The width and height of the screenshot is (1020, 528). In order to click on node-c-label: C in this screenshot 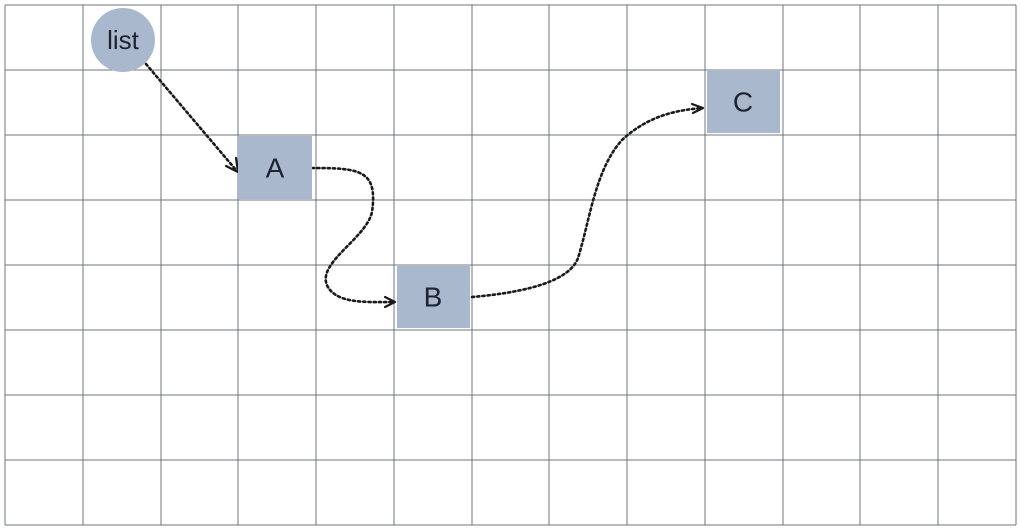, I will do `click(743, 102)`.